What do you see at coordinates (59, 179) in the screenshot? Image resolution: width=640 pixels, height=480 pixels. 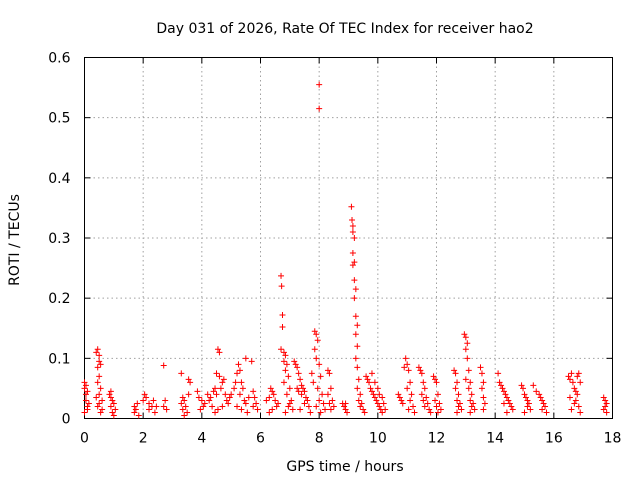 I see `y-tick-label: 0.4` at bounding box center [59, 179].